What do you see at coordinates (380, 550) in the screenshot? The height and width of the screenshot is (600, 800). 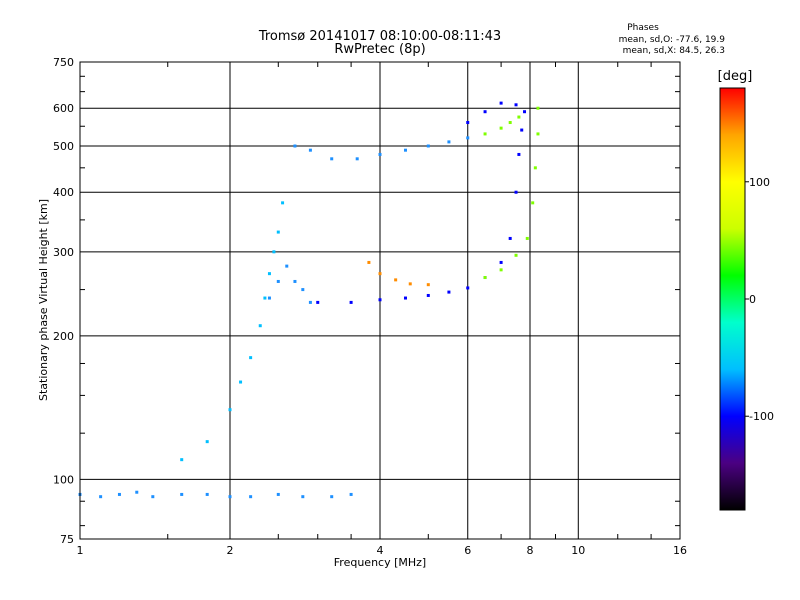 I see `x-tick-label: 4` at bounding box center [380, 550].